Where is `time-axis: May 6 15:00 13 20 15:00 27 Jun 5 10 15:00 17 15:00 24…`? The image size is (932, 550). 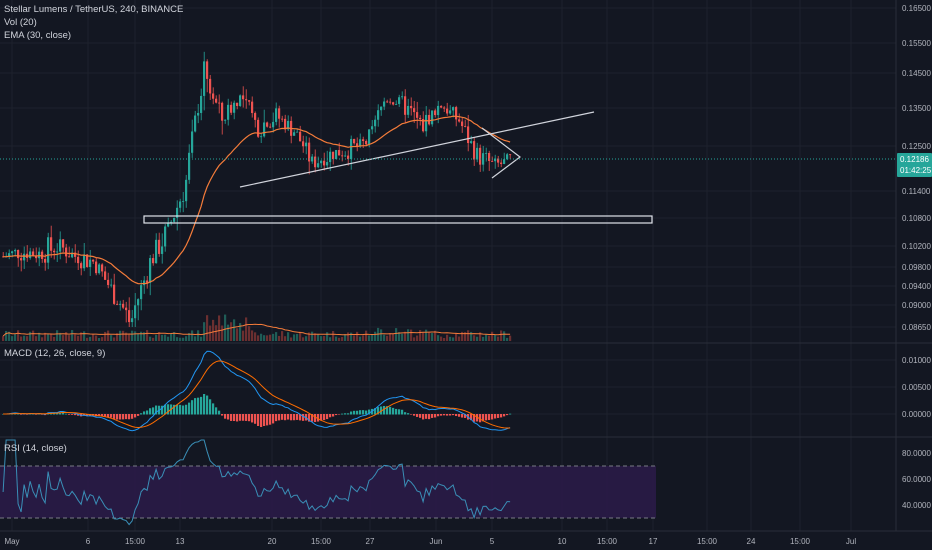 time-axis: May 6 15:00 13 20 15:00 27 Jun 5 10 15:00 17 15:00 24… is located at coordinates (430, 541).